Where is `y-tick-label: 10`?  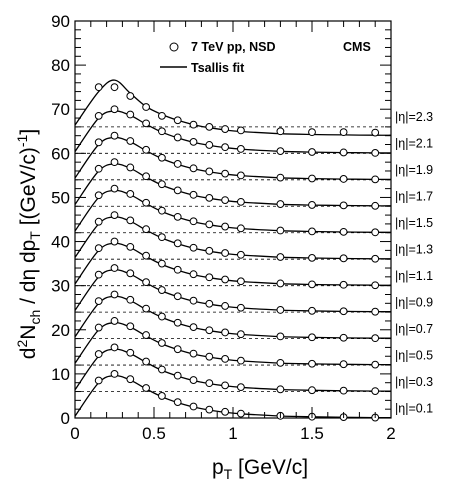
y-tick-label: 10 is located at coordinates (60, 374).